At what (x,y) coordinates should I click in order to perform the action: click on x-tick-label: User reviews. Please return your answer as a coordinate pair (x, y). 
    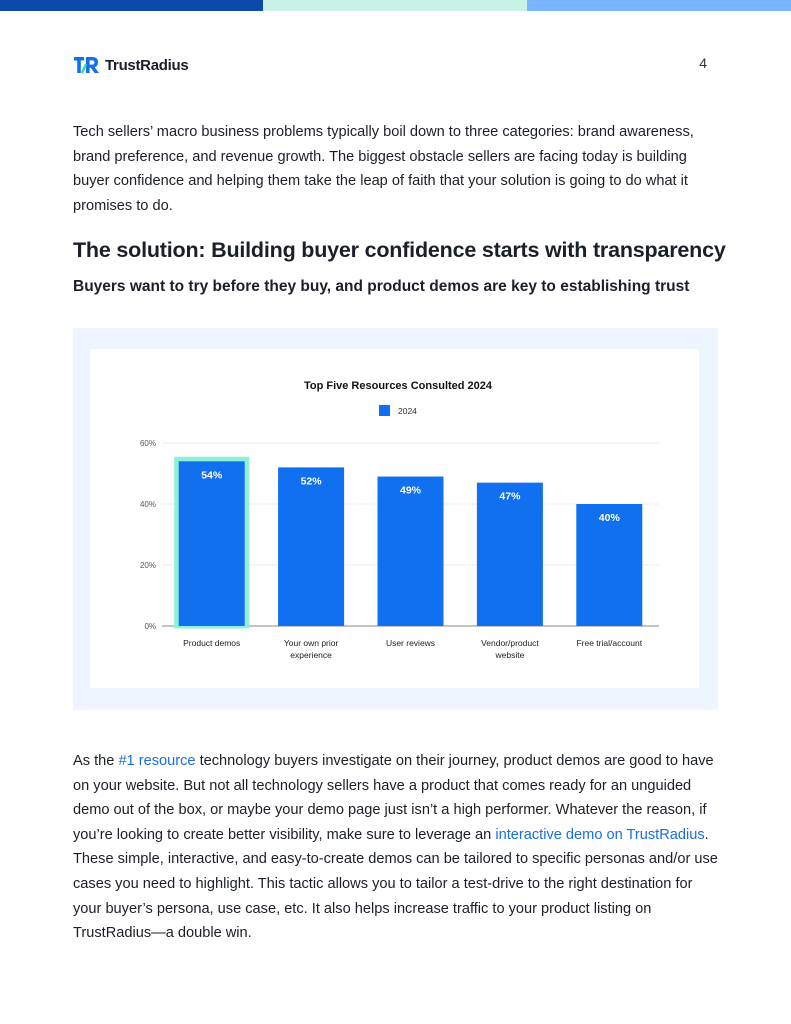
    Looking at the image, I should click on (410, 643).